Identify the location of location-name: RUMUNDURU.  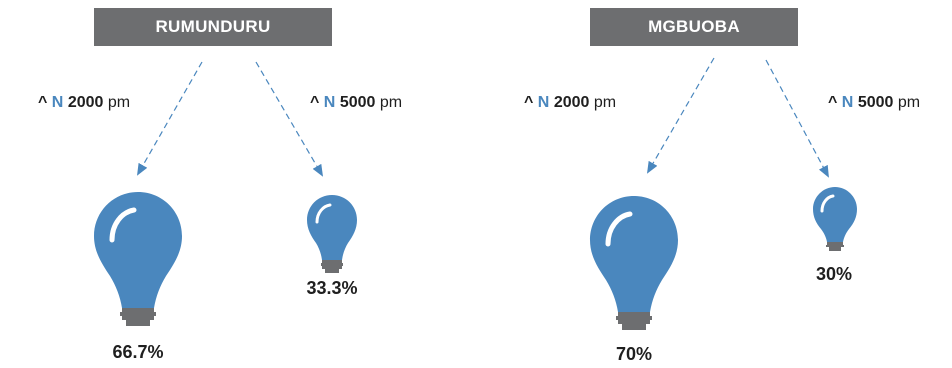
(213, 26).